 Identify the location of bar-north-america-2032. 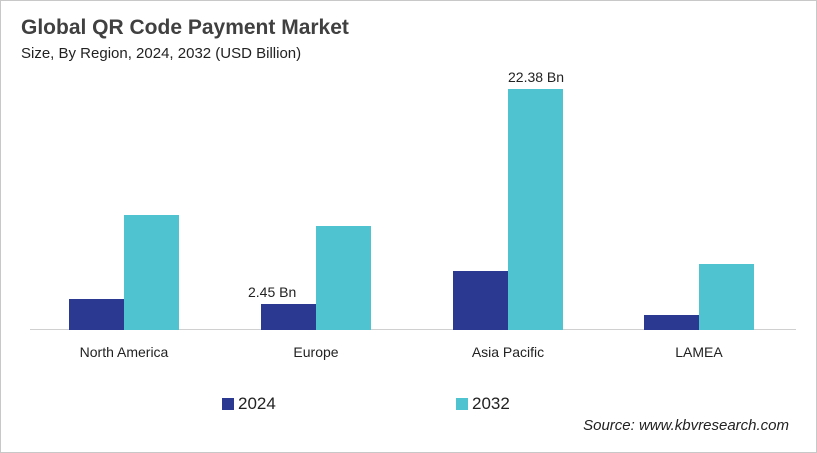
(151, 272).